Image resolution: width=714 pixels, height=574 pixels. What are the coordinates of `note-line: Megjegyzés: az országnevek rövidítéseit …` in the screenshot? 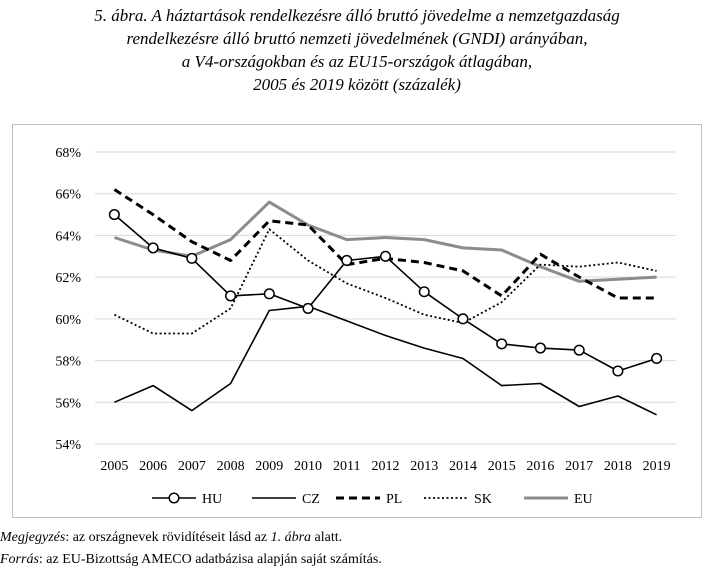 It's located at (191, 538).